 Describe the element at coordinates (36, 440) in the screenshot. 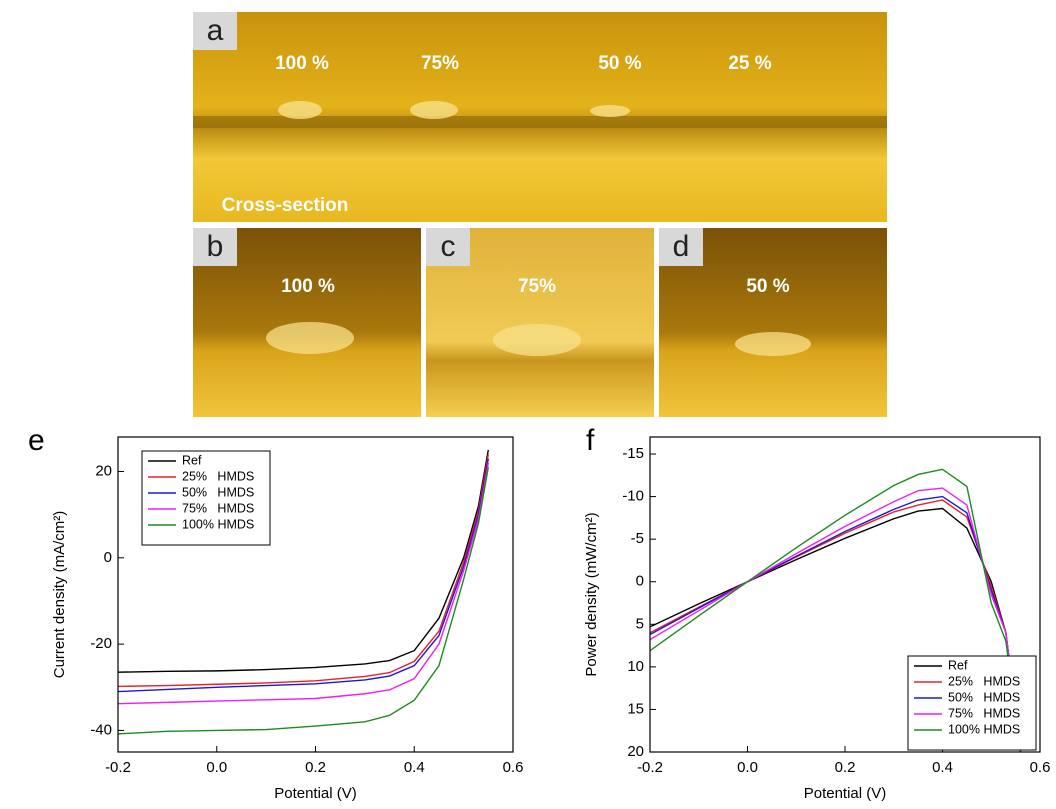

I see `panel-label: e` at that location.